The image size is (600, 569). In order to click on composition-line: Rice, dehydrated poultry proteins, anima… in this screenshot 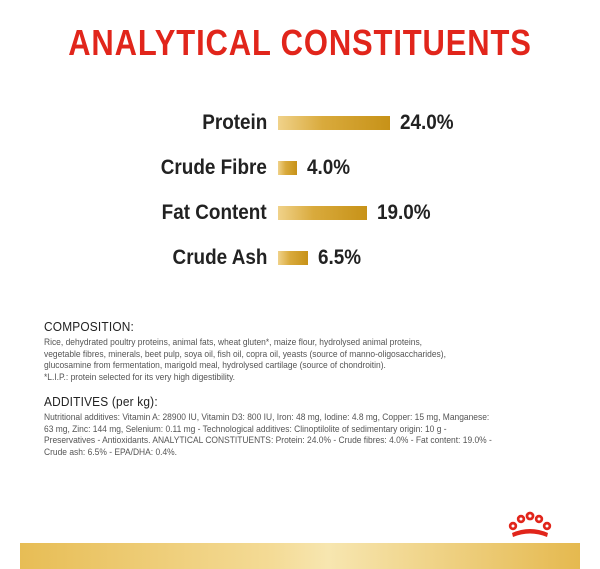, I will do `click(233, 341)`.